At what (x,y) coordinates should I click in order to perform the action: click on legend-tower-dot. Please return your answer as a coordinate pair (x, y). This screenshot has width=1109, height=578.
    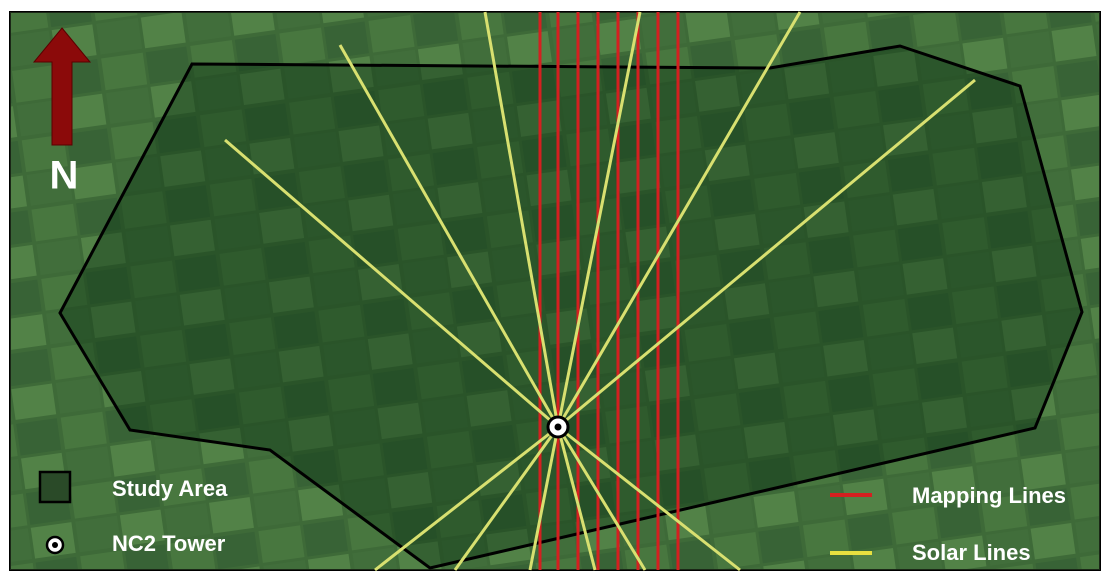
    Looking at the image, I should click on (55, 545).